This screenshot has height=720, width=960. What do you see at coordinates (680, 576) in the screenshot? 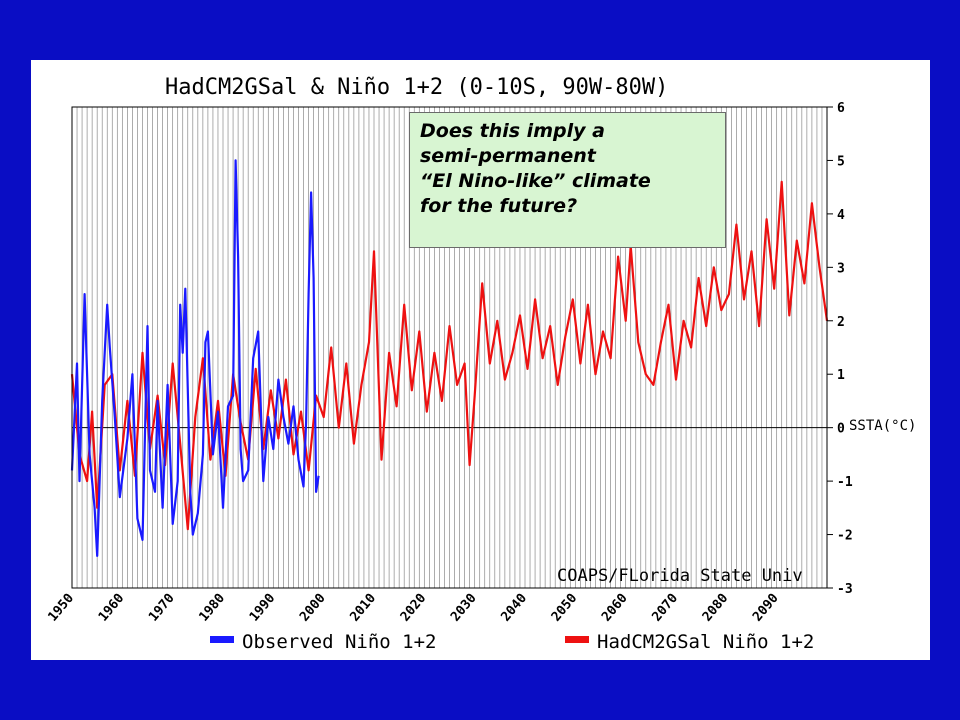
I see `credit-text: COAPS/FLorida State Univ` at bounding box center [680, 576].